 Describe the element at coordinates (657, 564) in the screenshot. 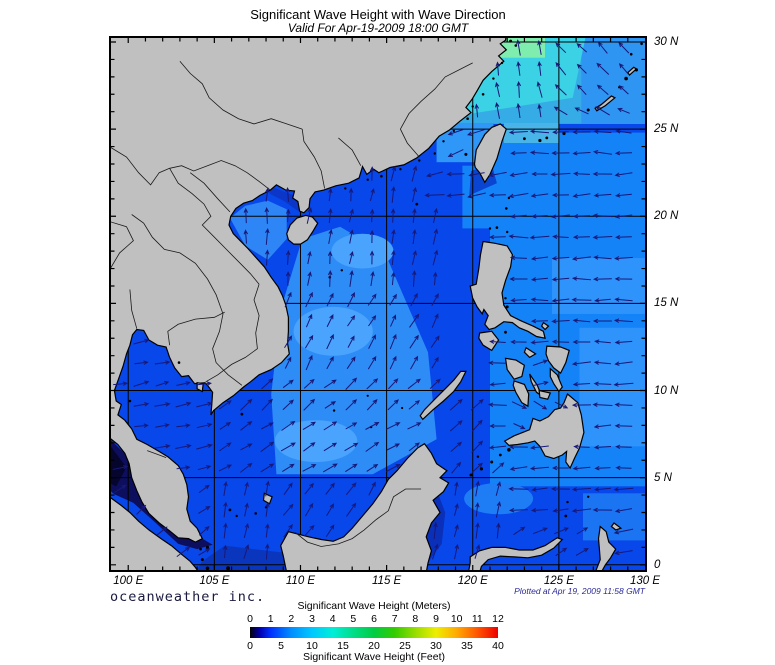

I see `y-axis-tick-label: 0` at that location.